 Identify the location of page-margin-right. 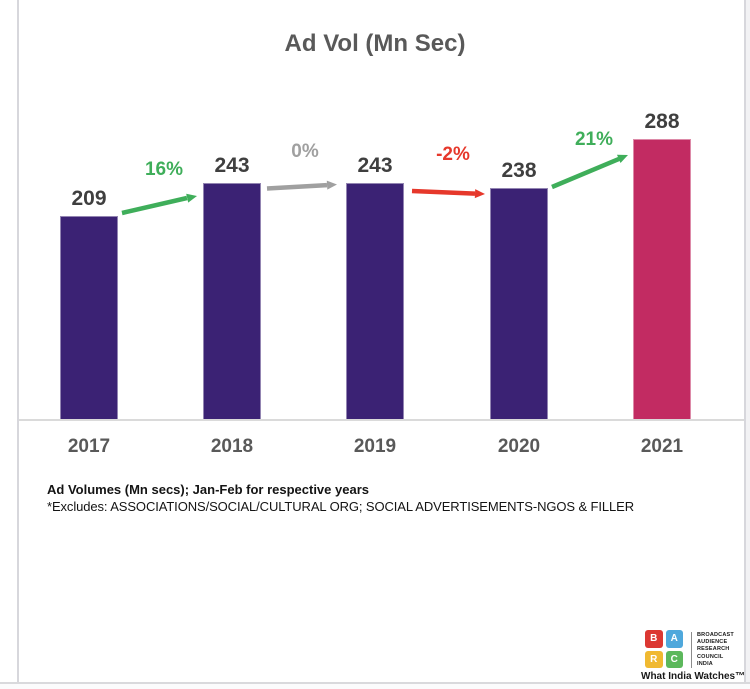
(748, 341).